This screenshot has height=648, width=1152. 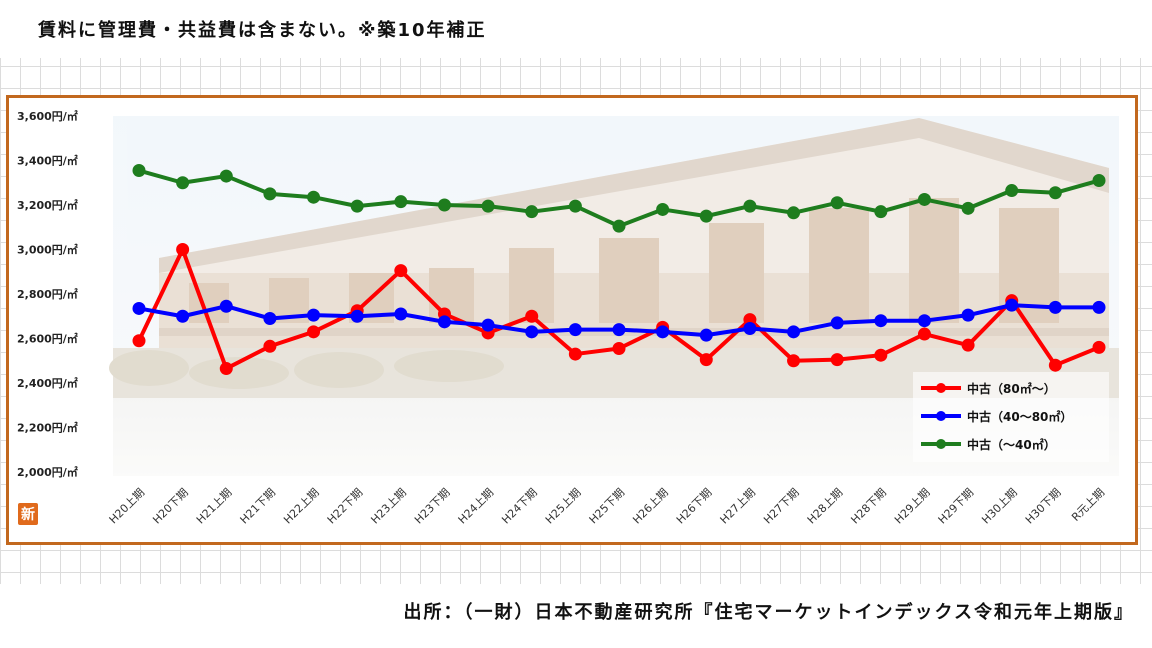 I want to click on x-tick-label: H30下期, so click(x=1043, y=506).